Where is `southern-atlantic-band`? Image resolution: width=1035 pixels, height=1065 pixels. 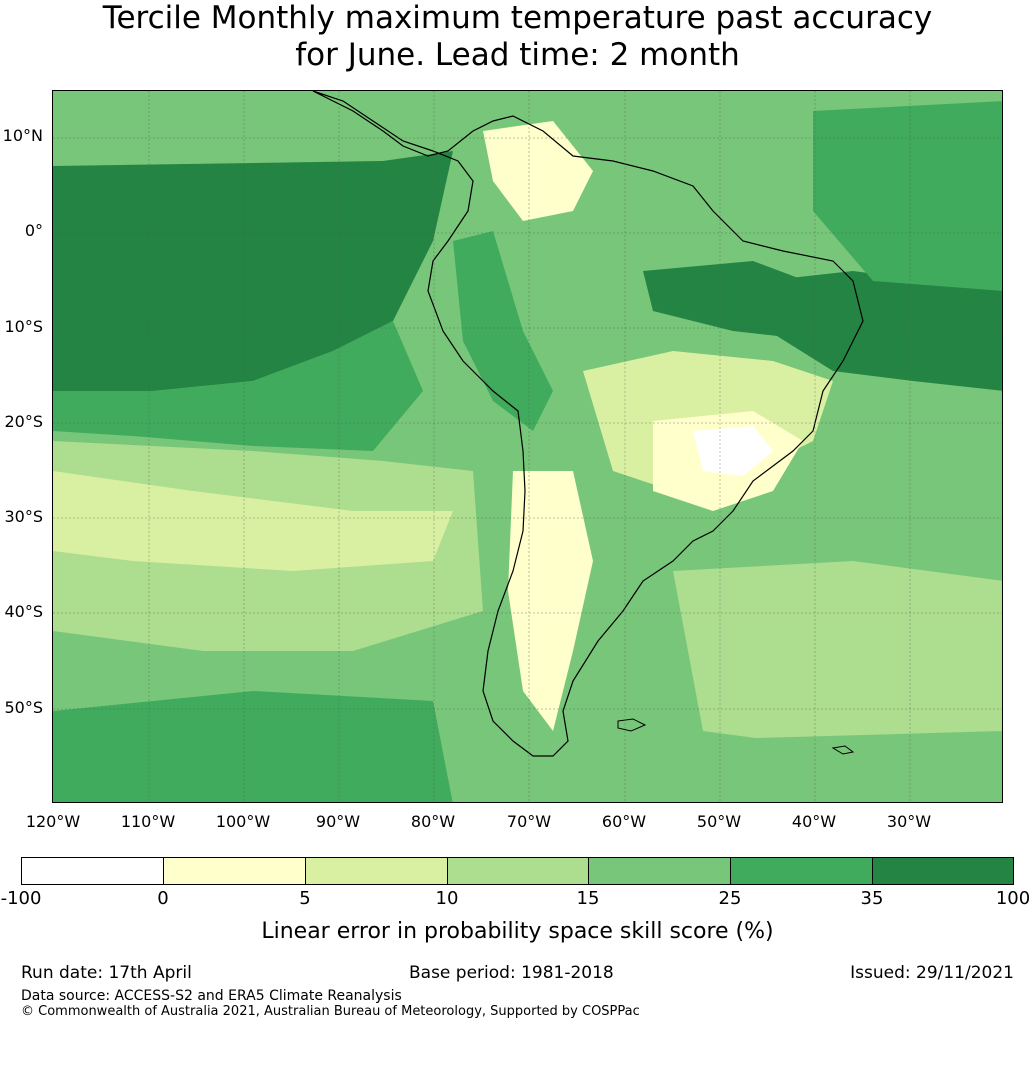
southern-atlantic-band is located at coordinates (837, 656).